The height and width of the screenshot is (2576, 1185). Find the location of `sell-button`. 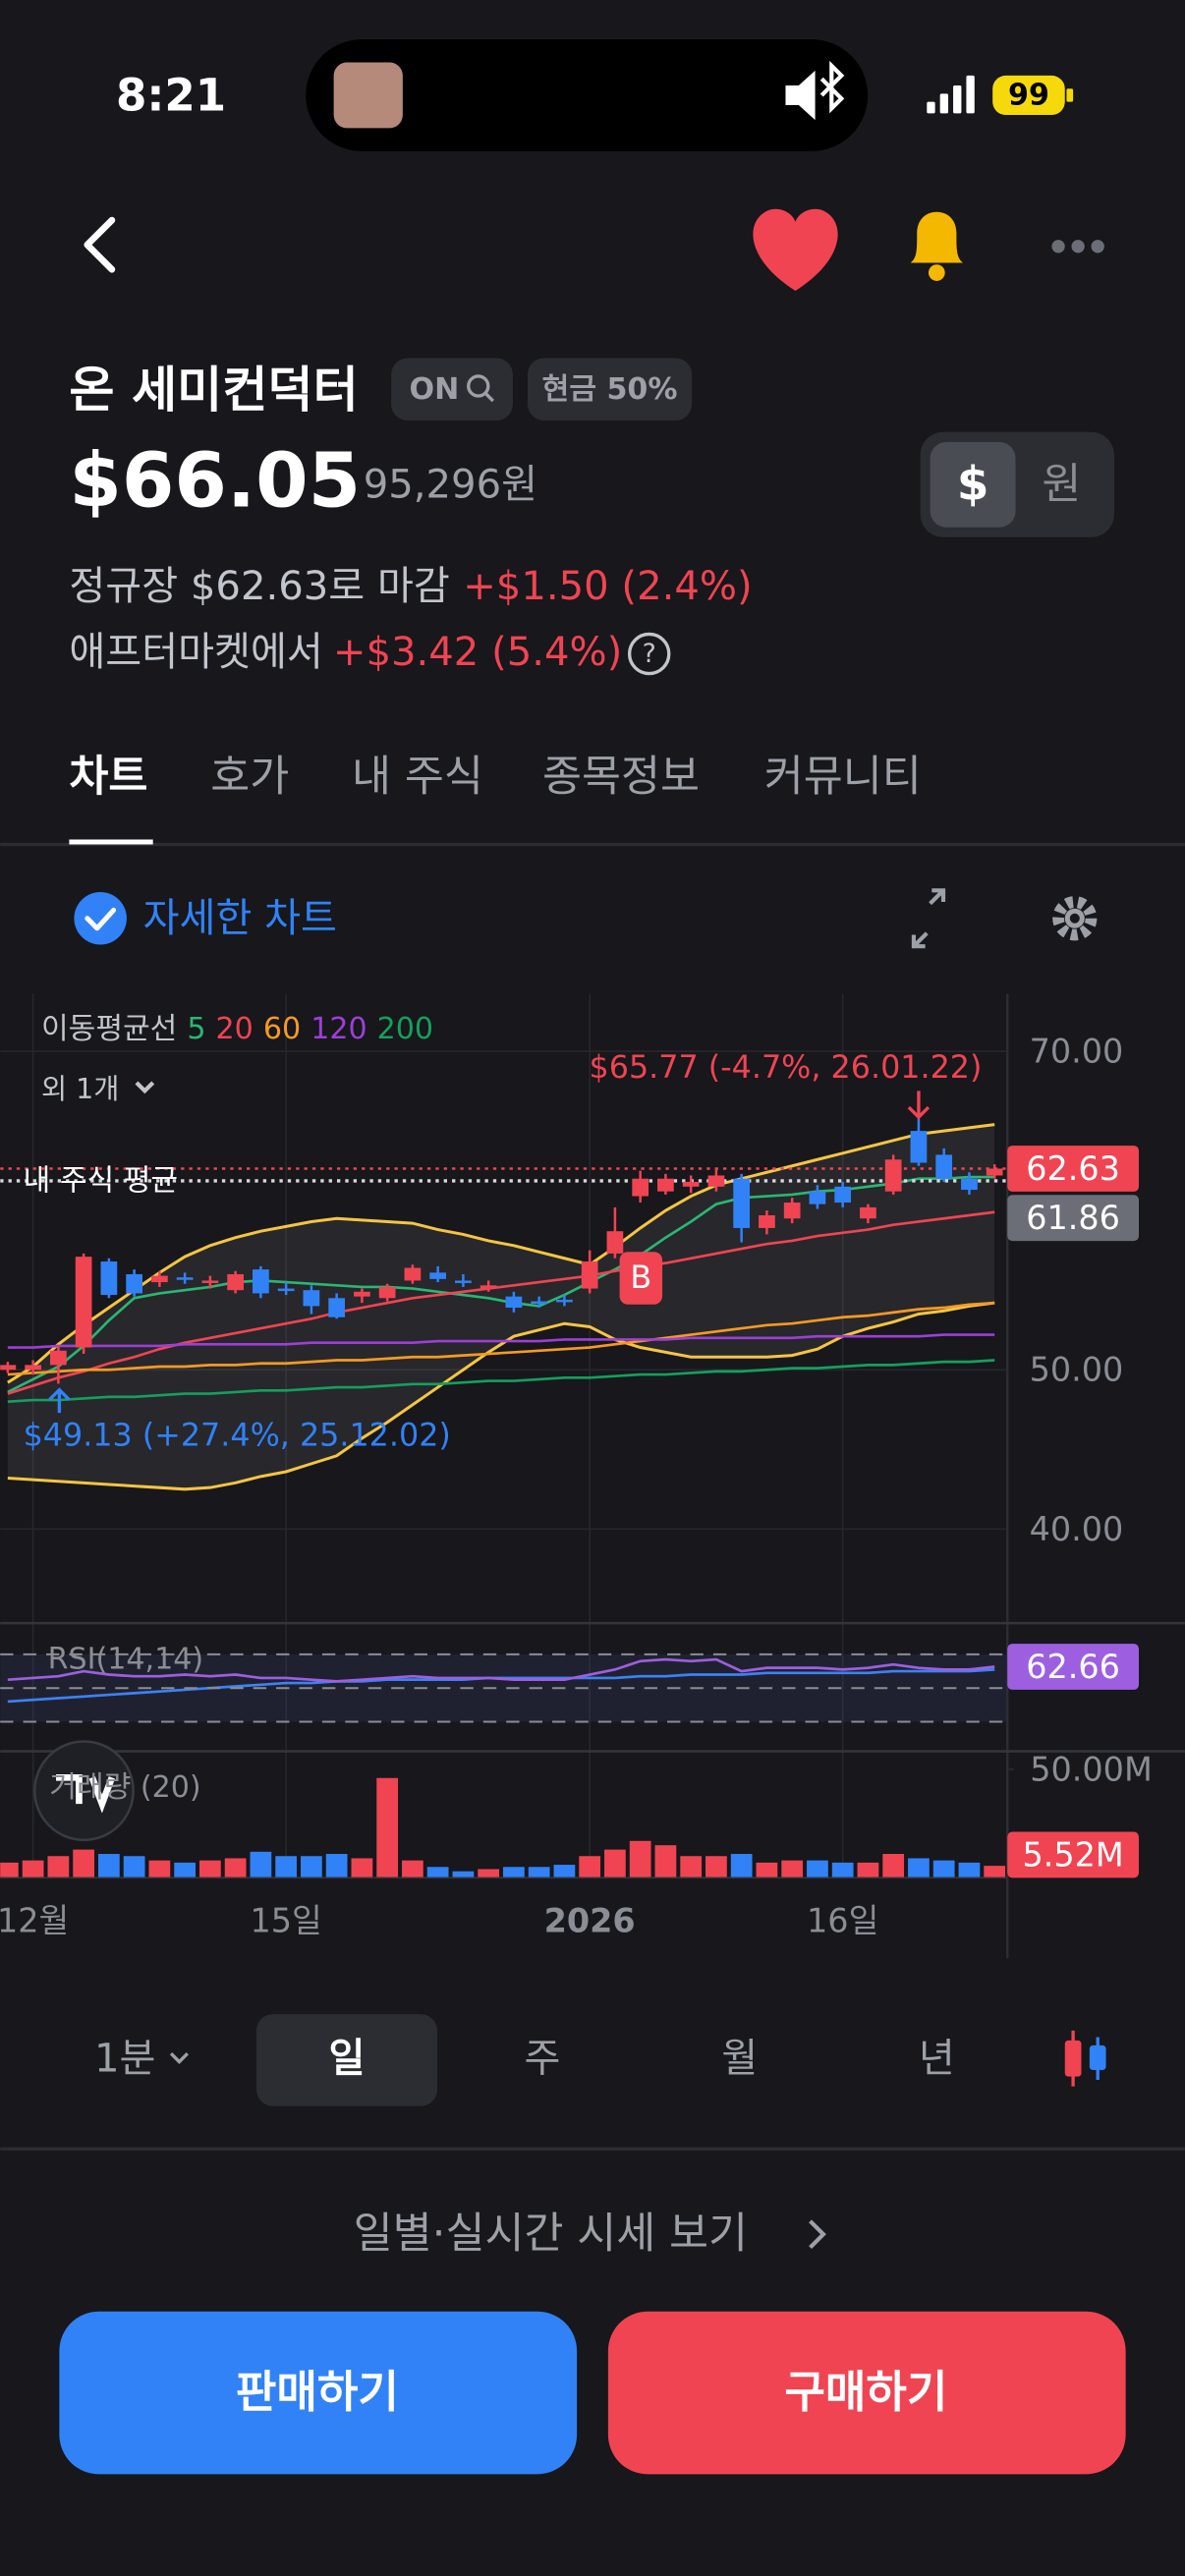

sell-button is located at coordinates (319, 2393).